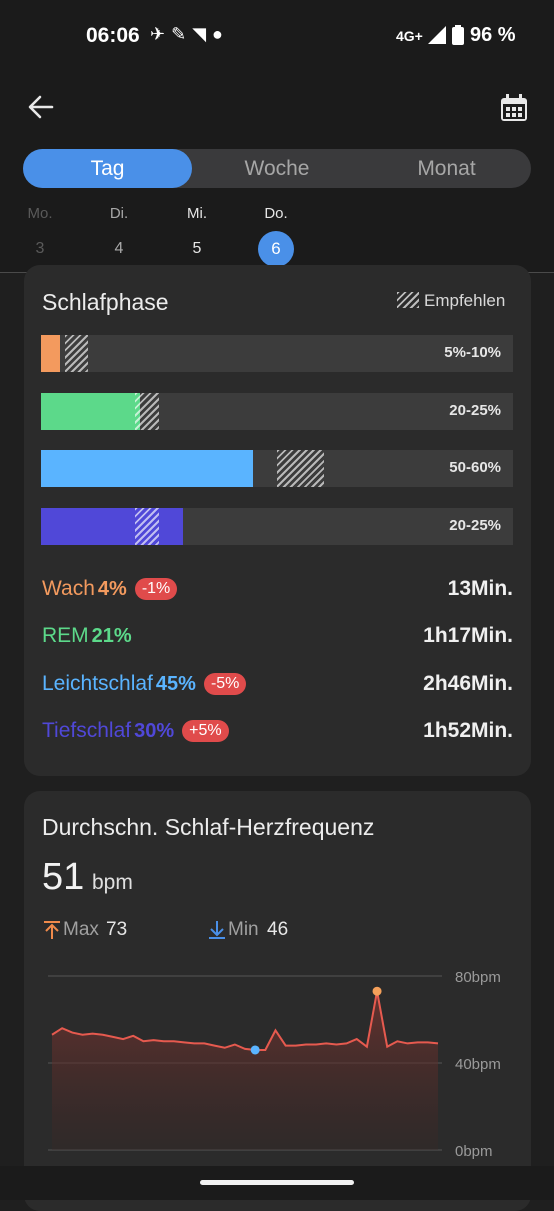 This screenshot has width=554, height=1211. Describe the element at coordinates (68, 588) in the screenshot. I see `phase-name: Wach` at that location.